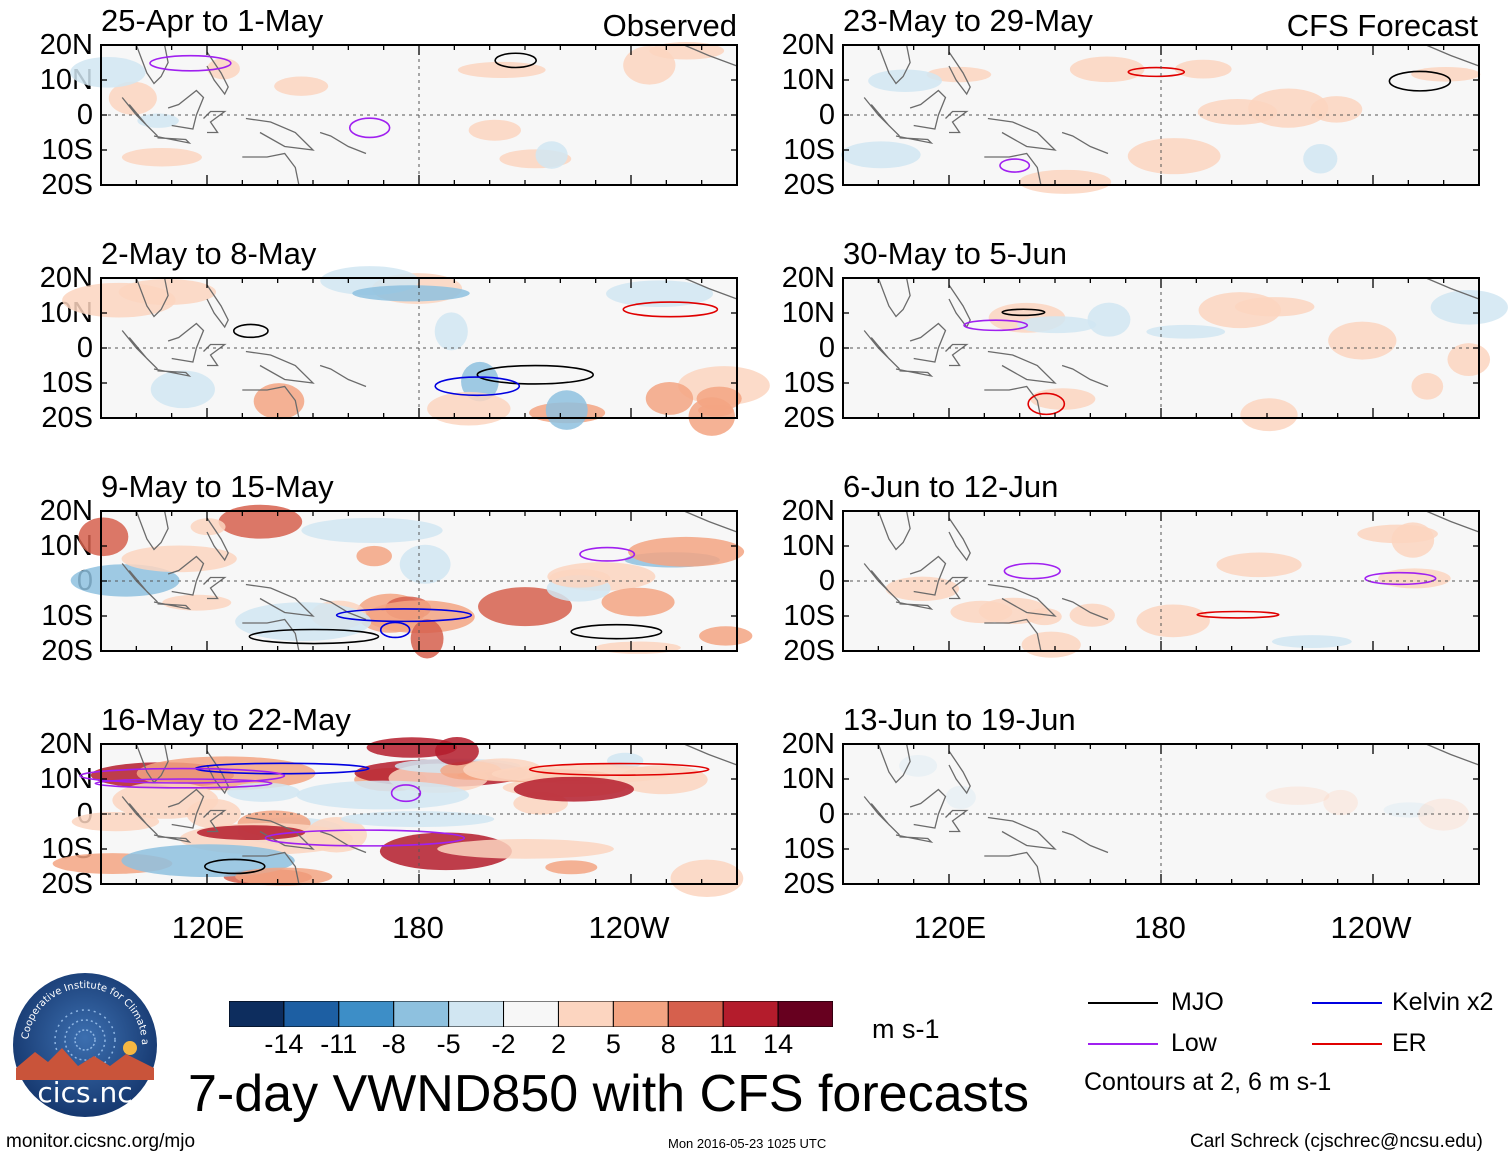  I want to click on lat-tick: 0, so click(826, 348).